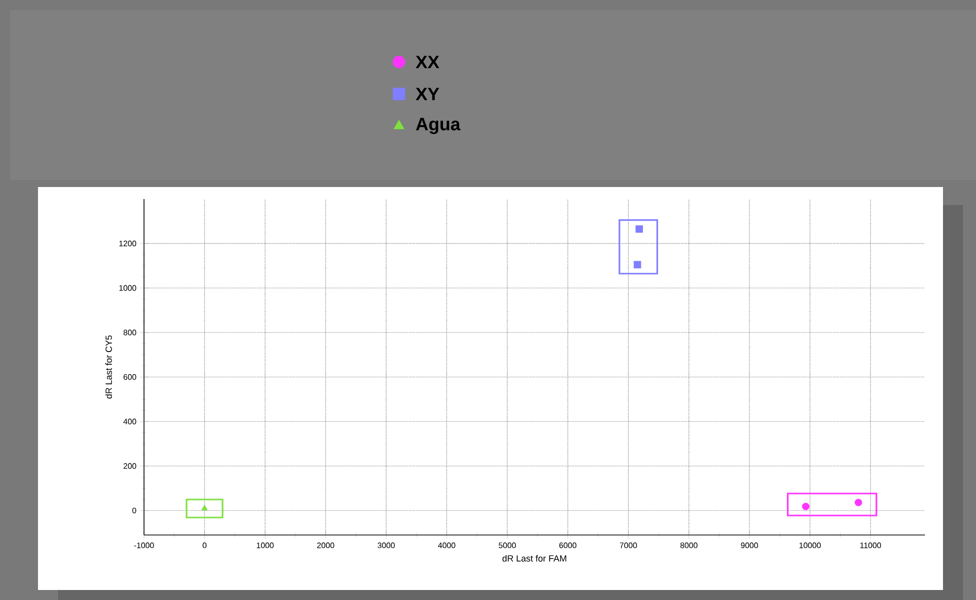 The width and height of the screenshot is (976, 600). I want to click on legend-label: XY, so click(428, 94).